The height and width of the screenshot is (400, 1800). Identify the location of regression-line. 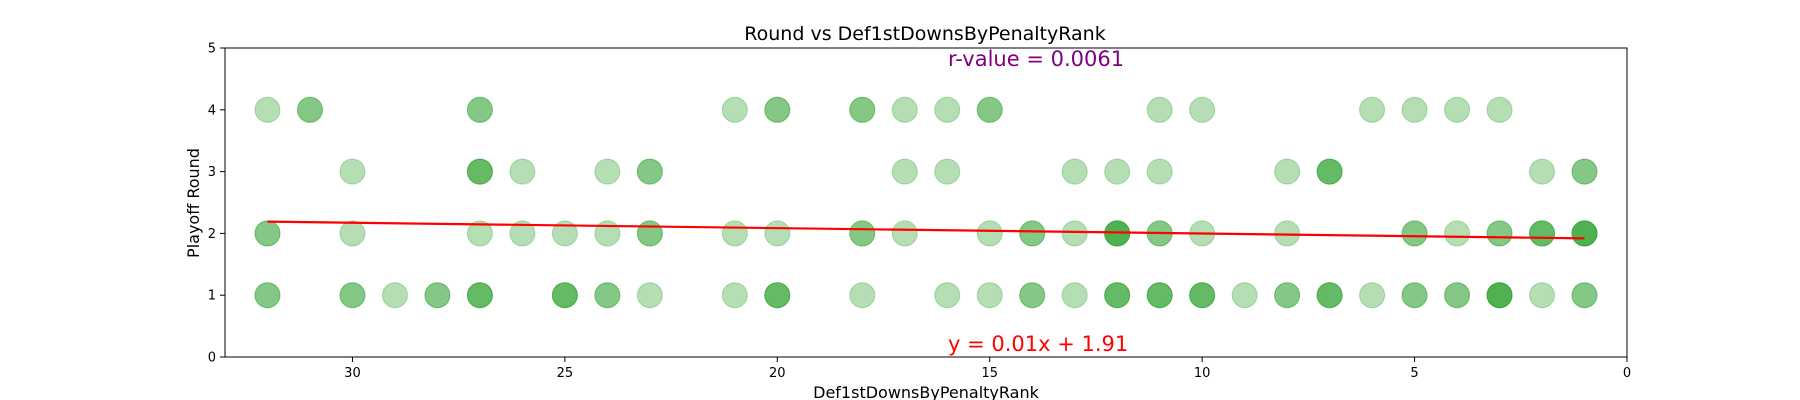
(926, 230).